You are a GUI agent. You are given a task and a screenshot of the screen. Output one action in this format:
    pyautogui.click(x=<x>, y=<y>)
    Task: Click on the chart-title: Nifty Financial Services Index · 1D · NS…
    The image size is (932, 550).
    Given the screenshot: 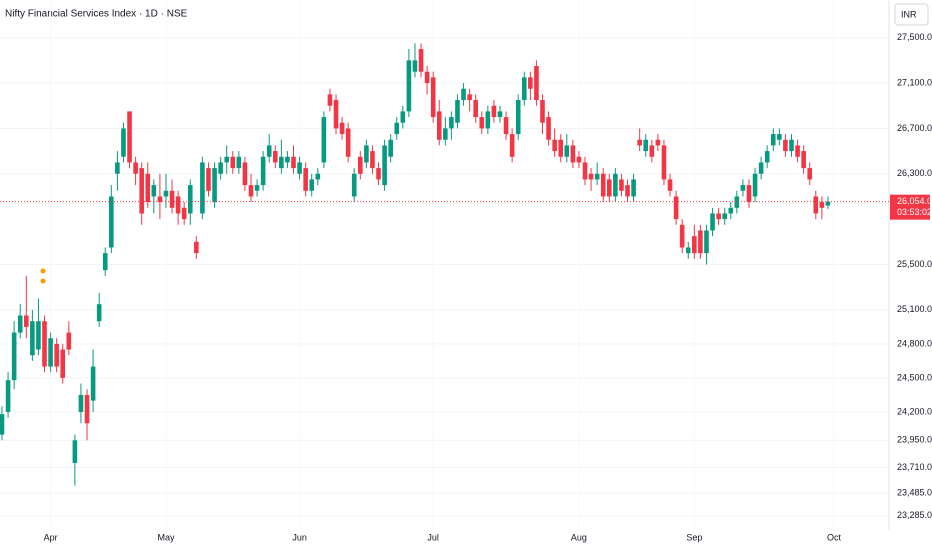 What is the action you would take?
    pyautogui.click(x=96, y=14)
    